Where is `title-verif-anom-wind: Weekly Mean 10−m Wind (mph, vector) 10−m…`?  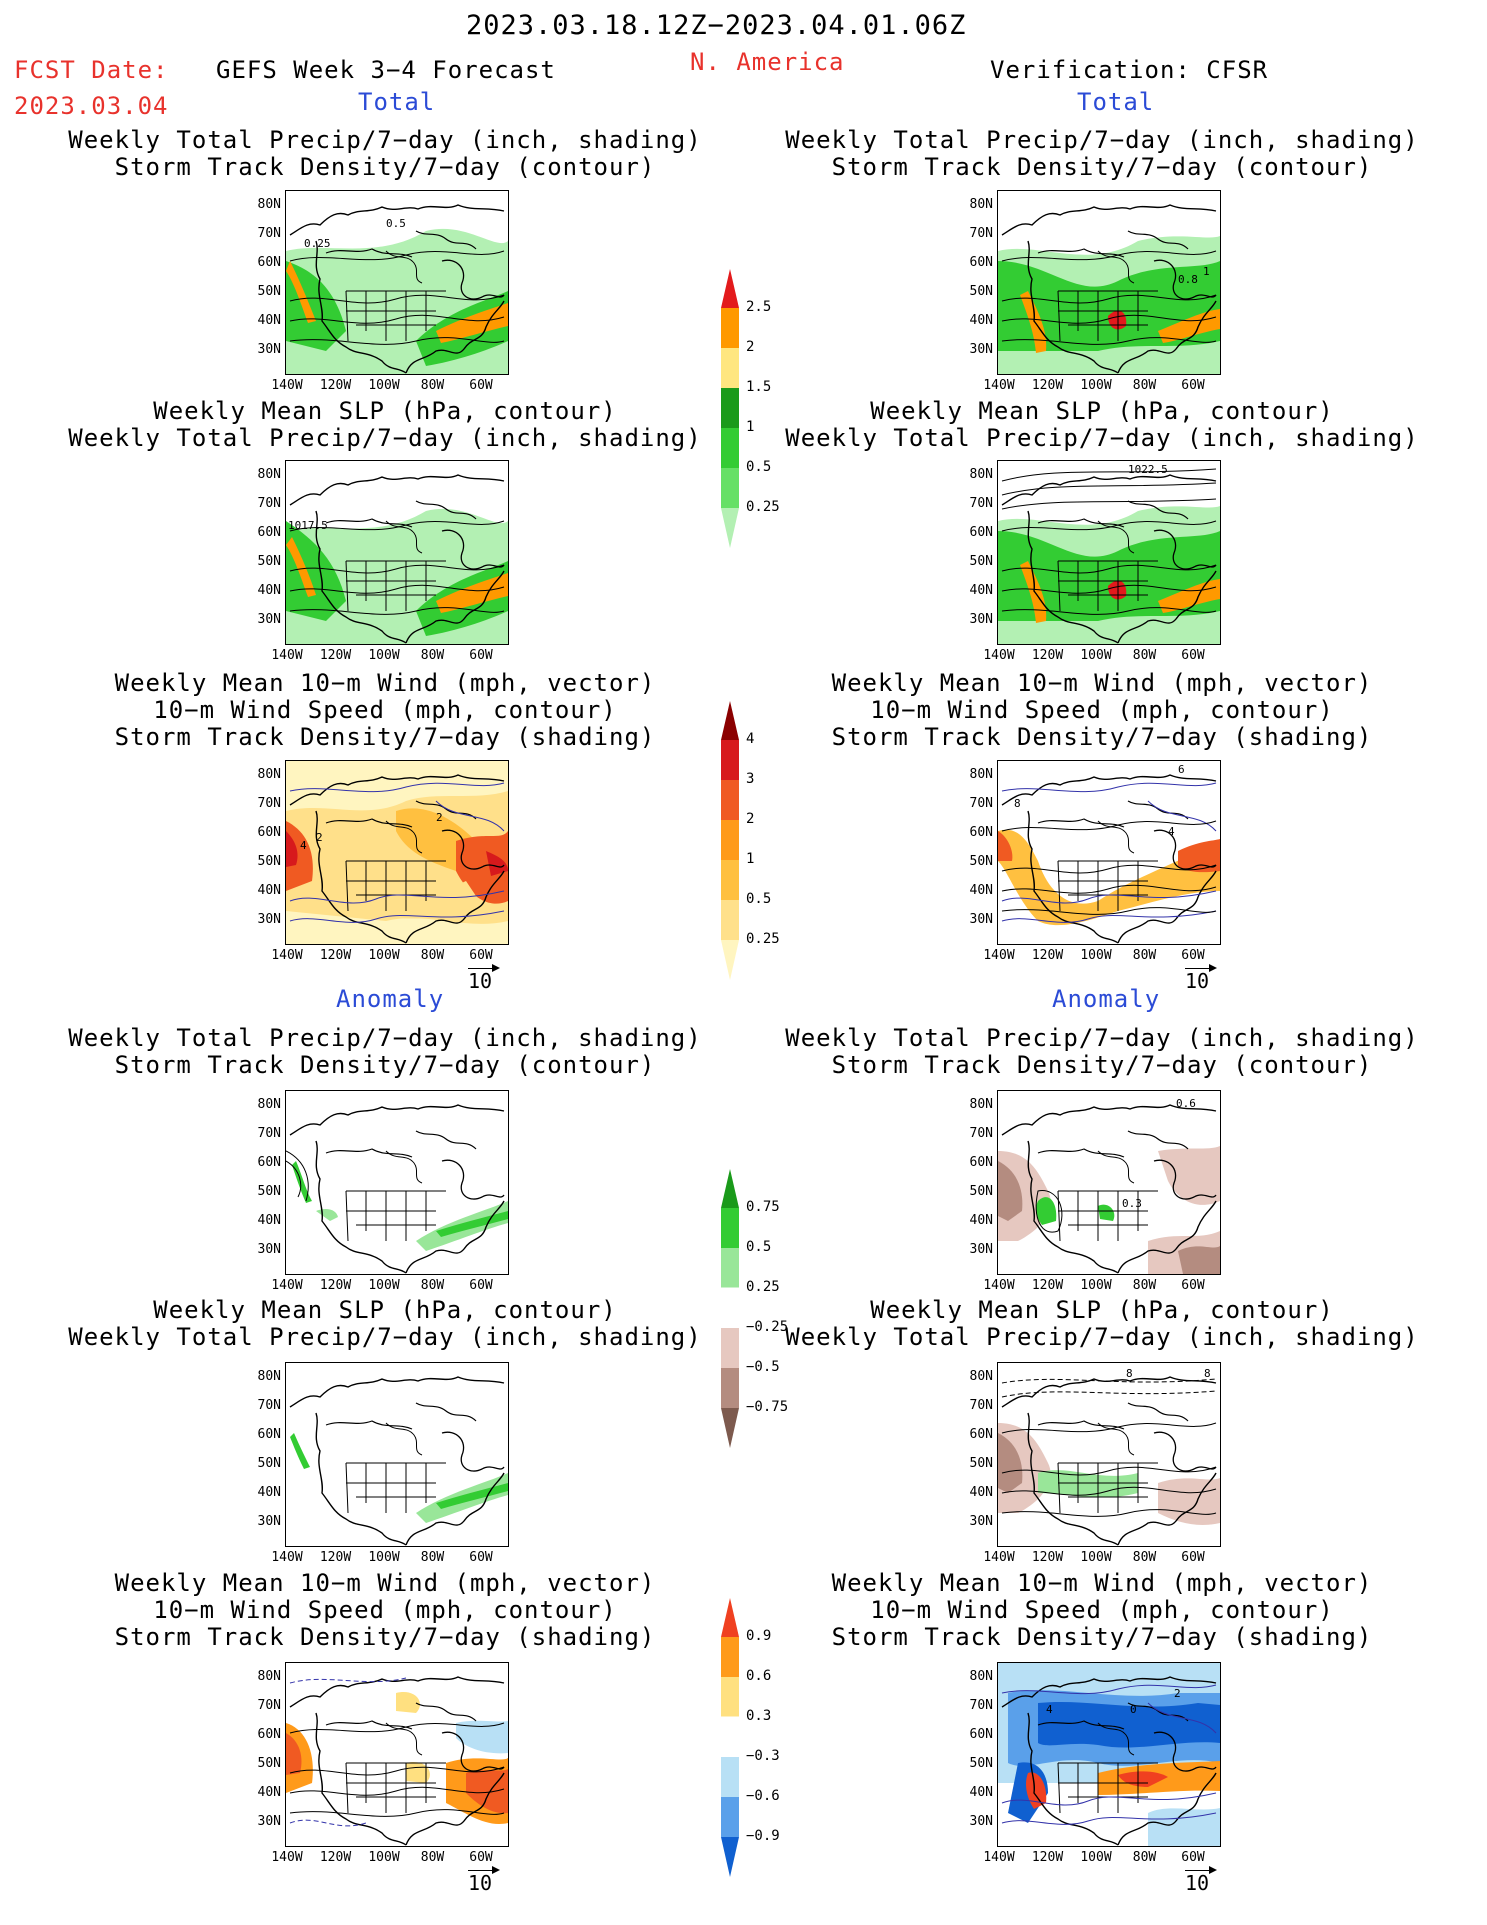
title-verif-anom-wind: Weekly Mean 10−m Wind (mph, vector) 10−m… is located at coordinates (1102, 1610).